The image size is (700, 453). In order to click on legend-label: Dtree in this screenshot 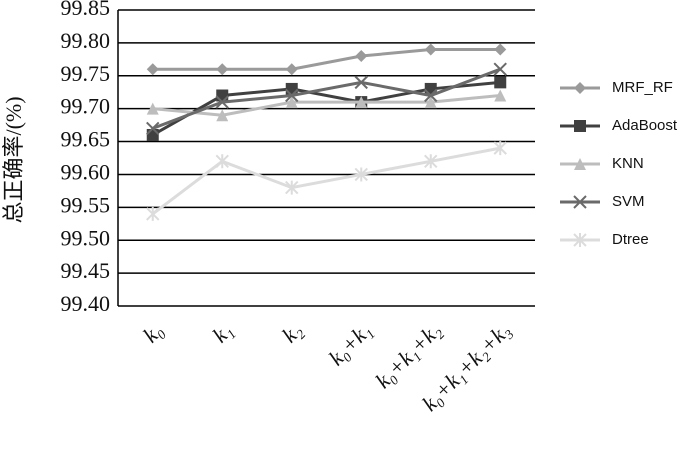, I will do `click(630, 239)`.